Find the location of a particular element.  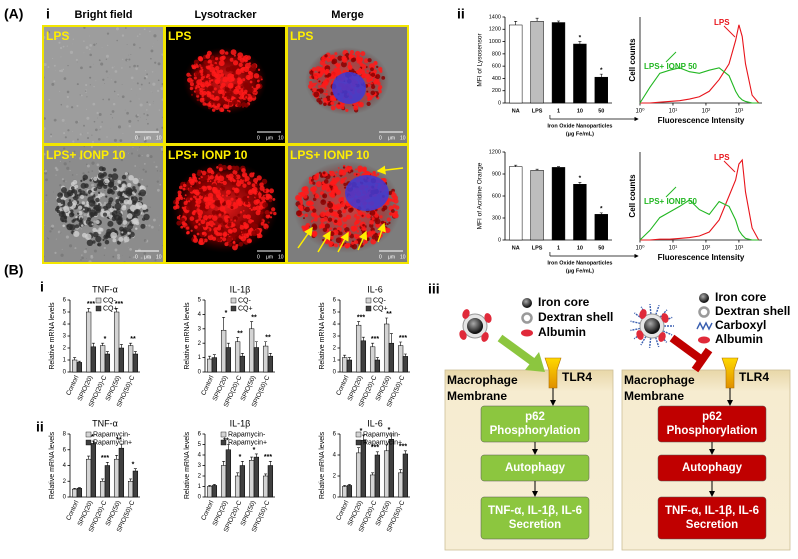

y-tick-label: 1 is located at coordinates (200, 358).